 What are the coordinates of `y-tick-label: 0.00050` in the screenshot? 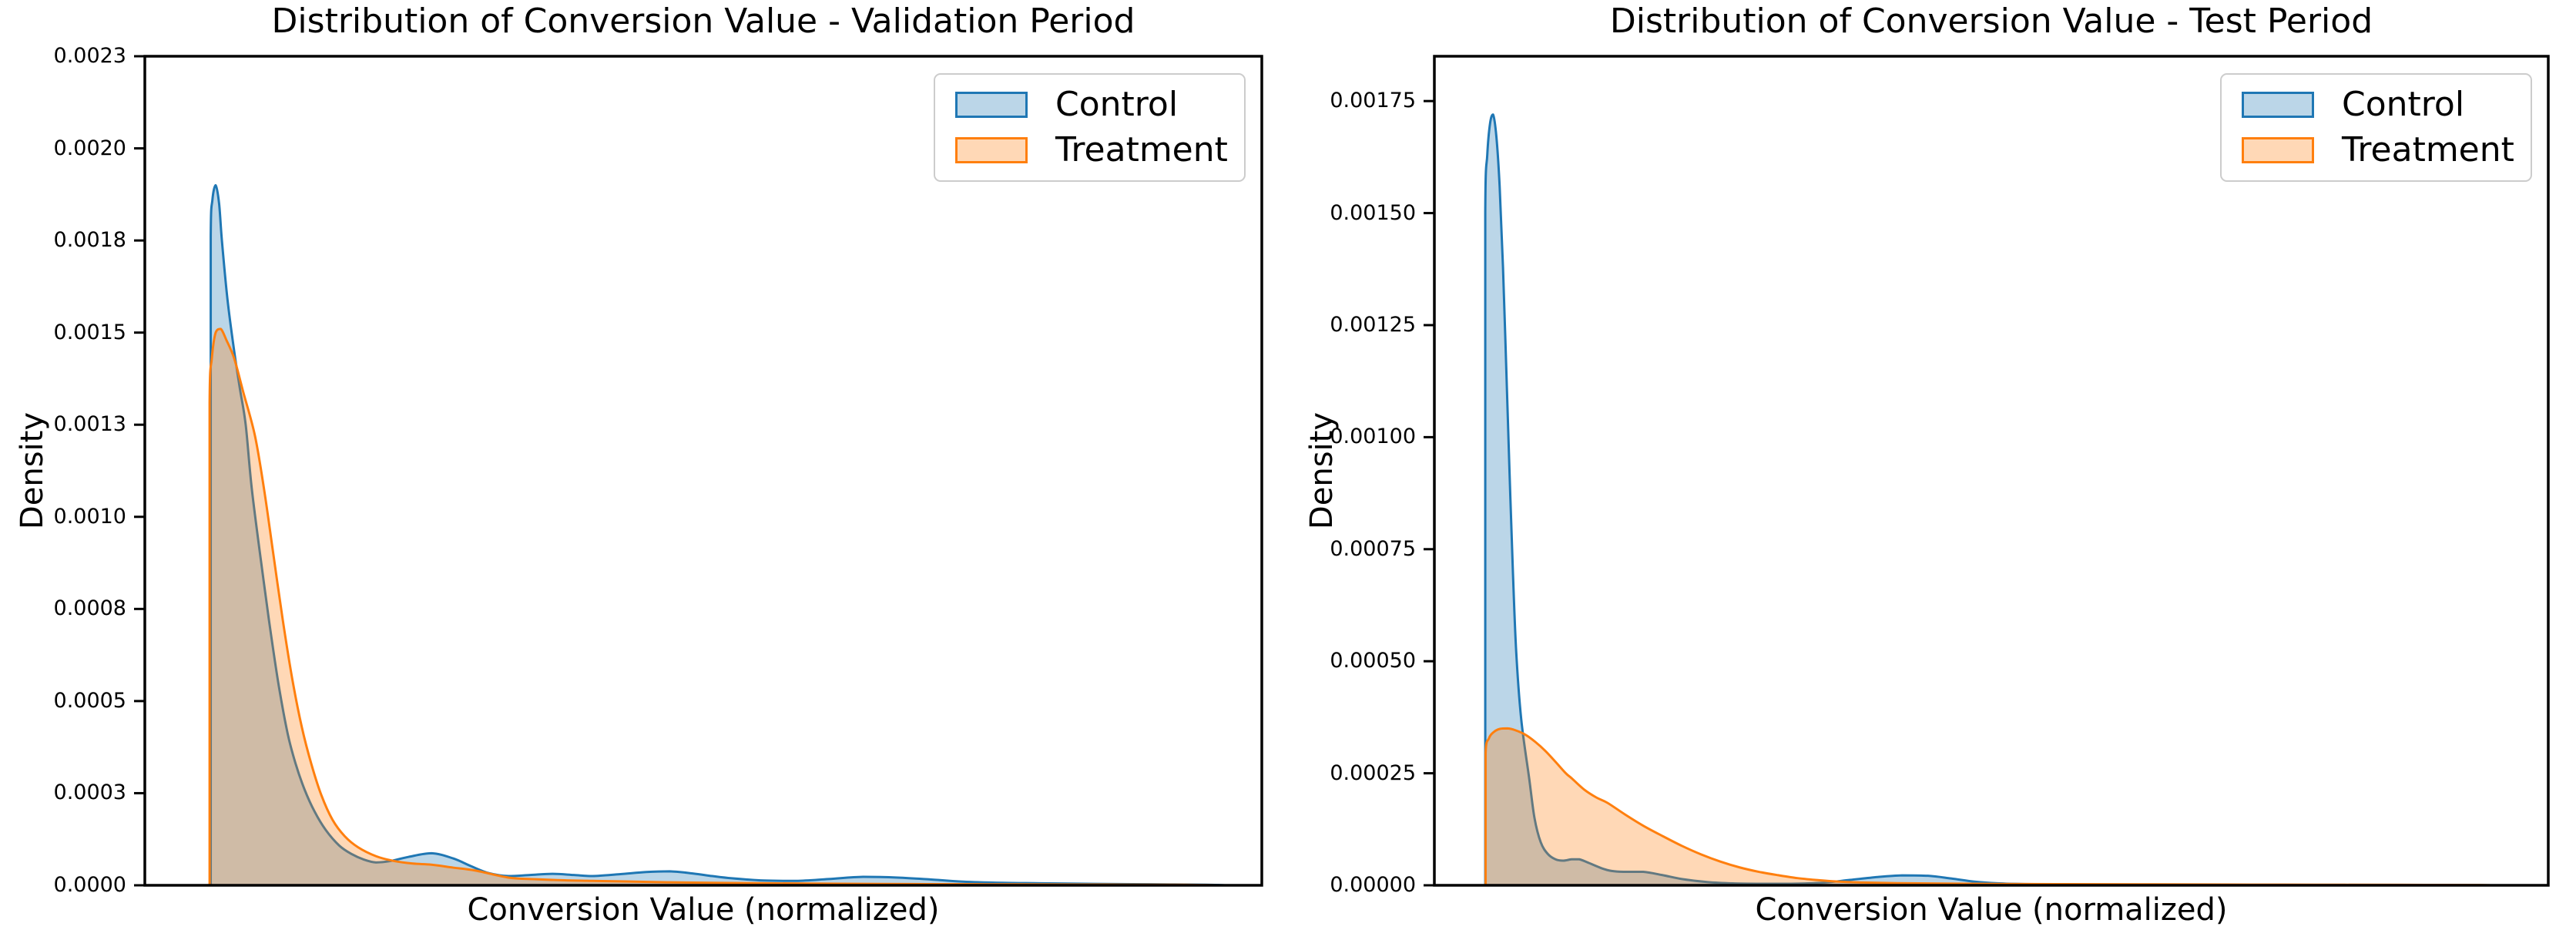 It's located at (1373, 661).